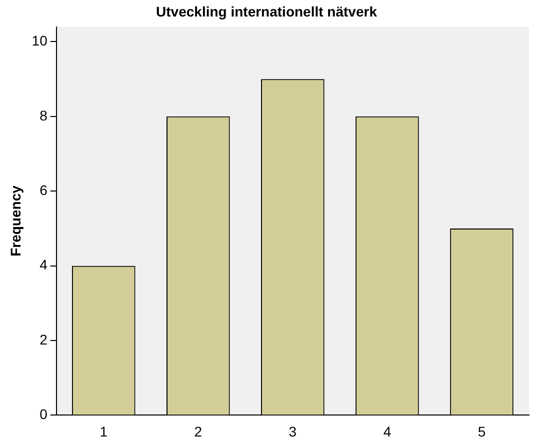  What do you see at coordinates (44, 190) in the screenshot?
I see `y-tick-label: 6` at bounding box center [44, 190].